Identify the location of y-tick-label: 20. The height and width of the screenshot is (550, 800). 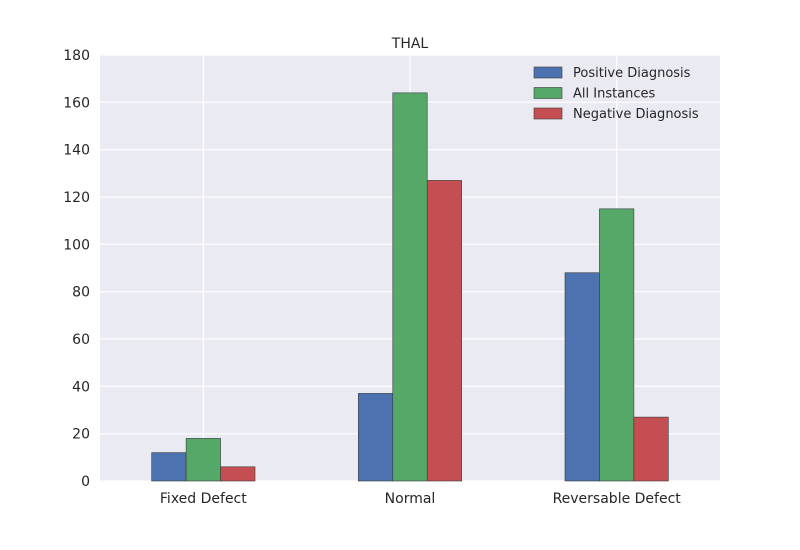
(81, 435).